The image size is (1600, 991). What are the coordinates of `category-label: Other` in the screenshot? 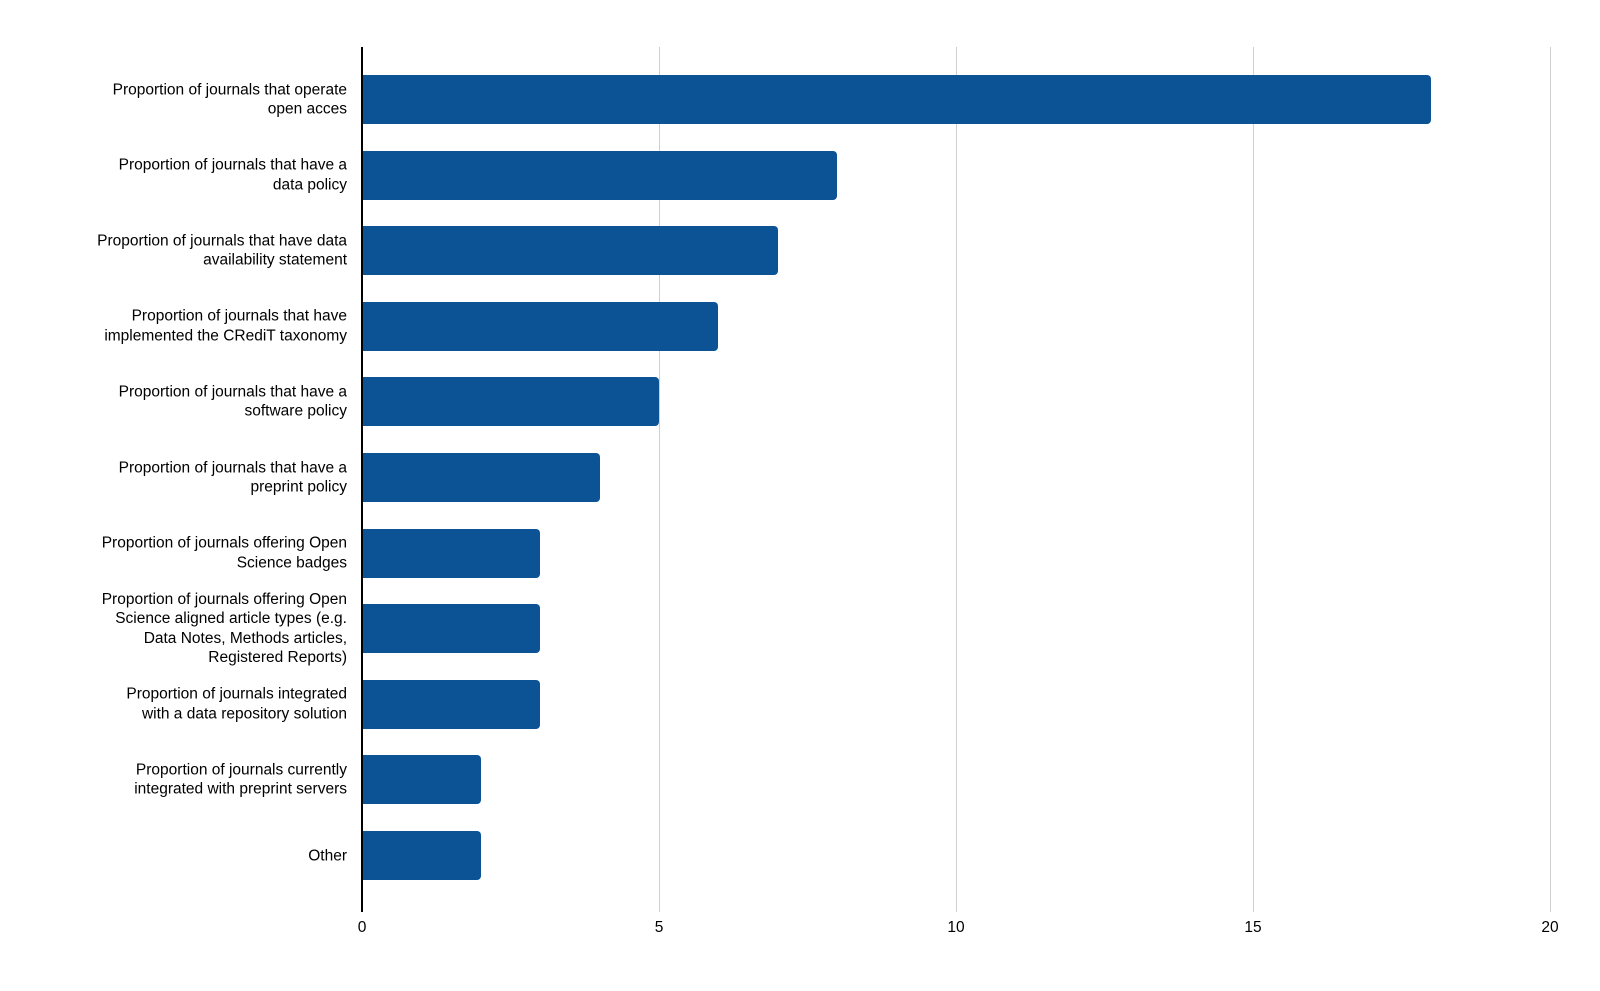 It's located at (327, 855).